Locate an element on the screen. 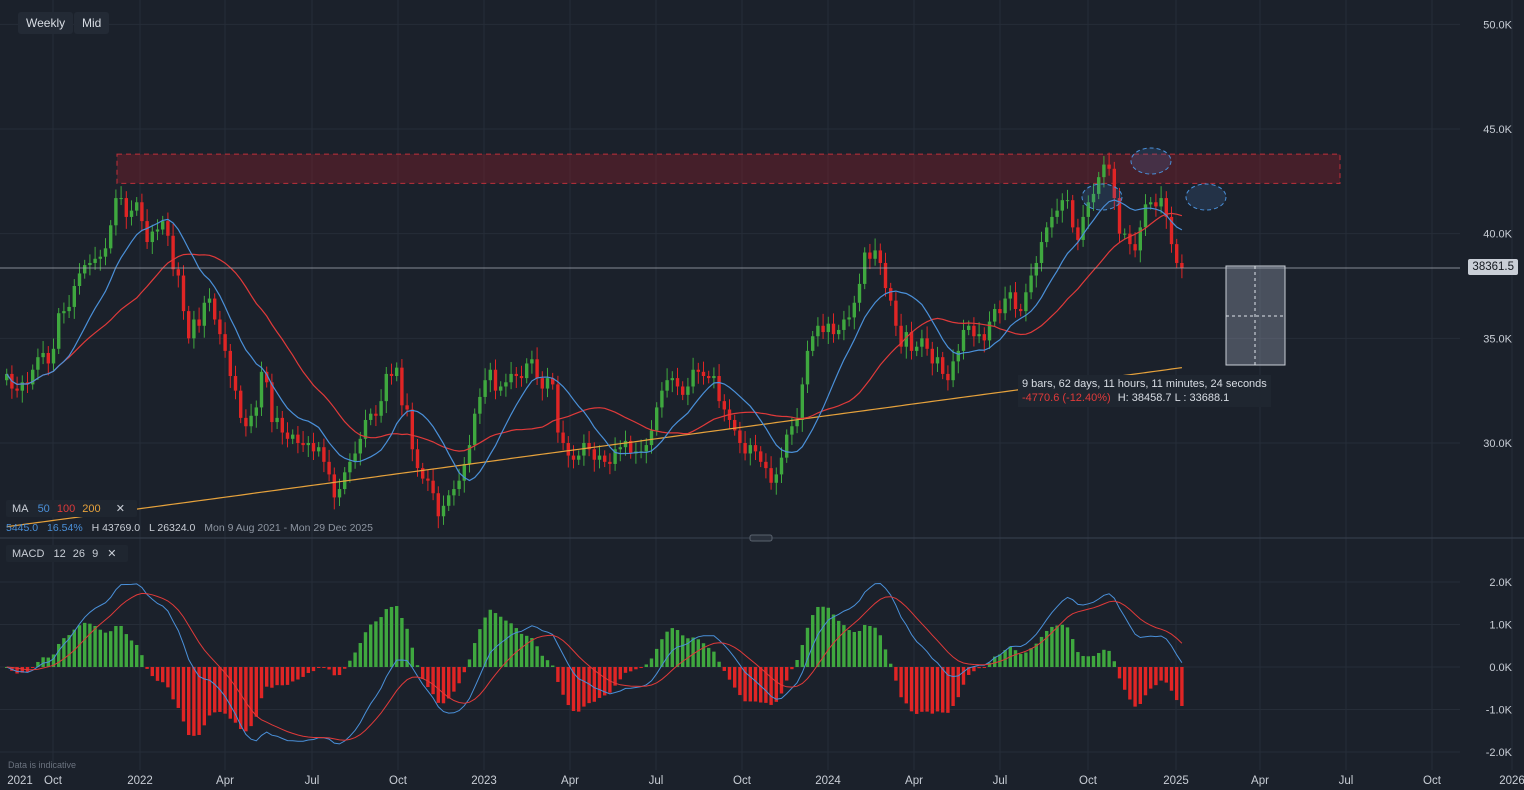  stats-high: H 43769.0 is located at coordinates (116, 528).